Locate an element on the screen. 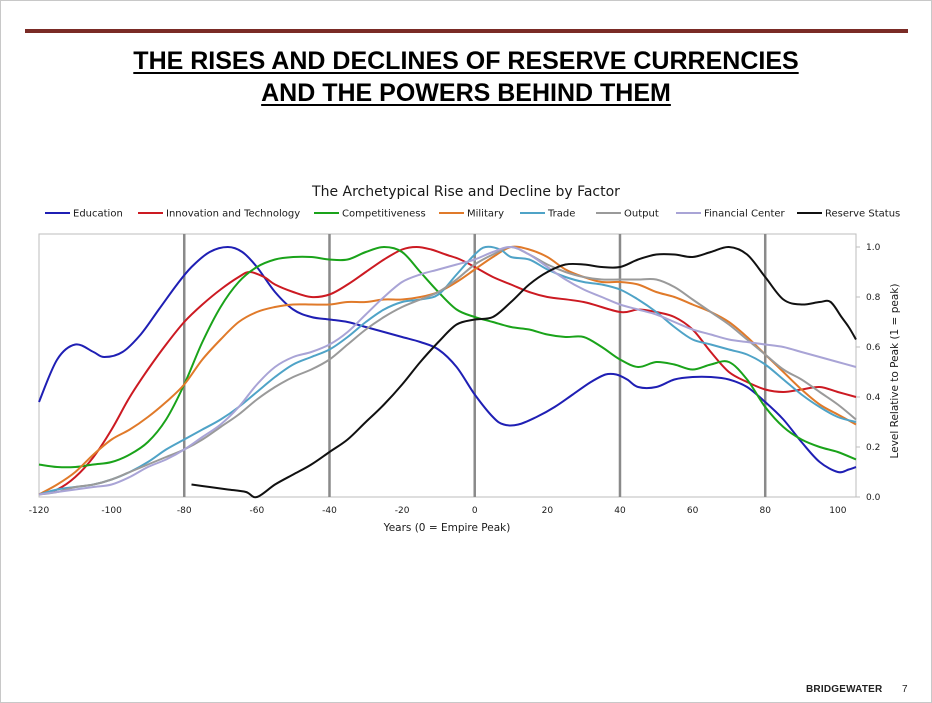  y-tick-label: 0.0 is located at coordinates (873, 498).